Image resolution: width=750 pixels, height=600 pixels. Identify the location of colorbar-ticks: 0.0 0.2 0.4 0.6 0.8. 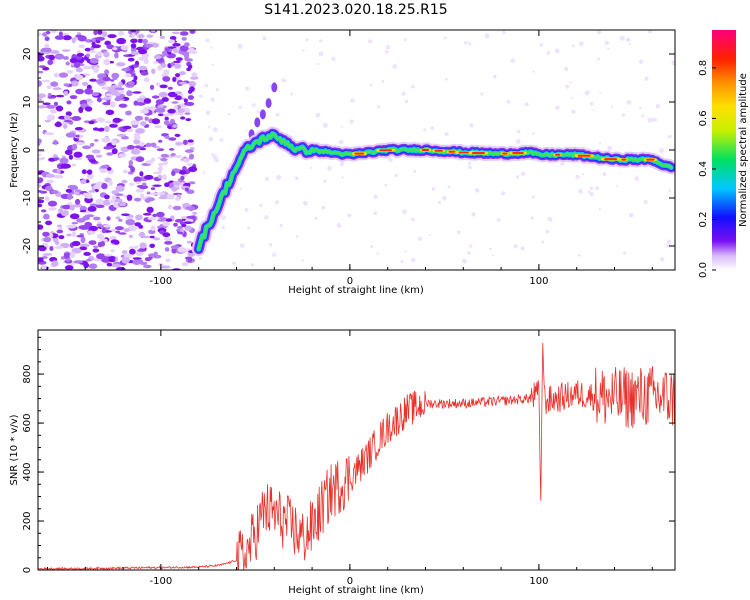
(707, 169).